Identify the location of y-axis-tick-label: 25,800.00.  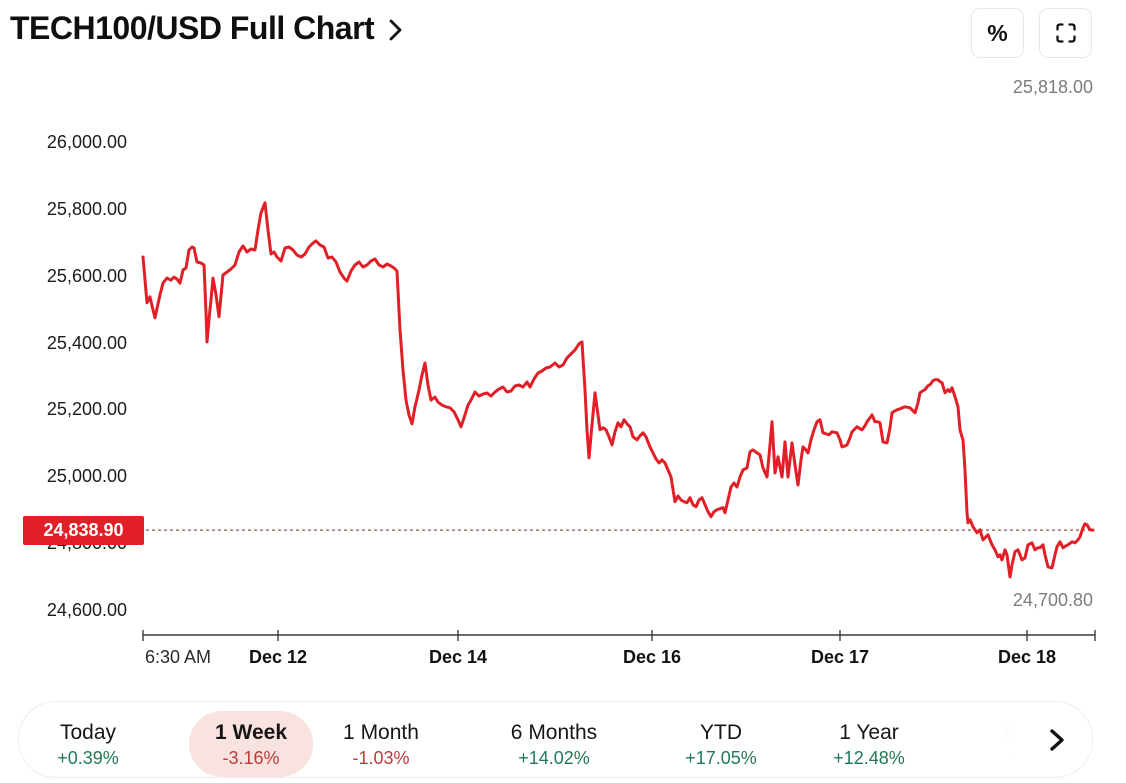
(86, 208).